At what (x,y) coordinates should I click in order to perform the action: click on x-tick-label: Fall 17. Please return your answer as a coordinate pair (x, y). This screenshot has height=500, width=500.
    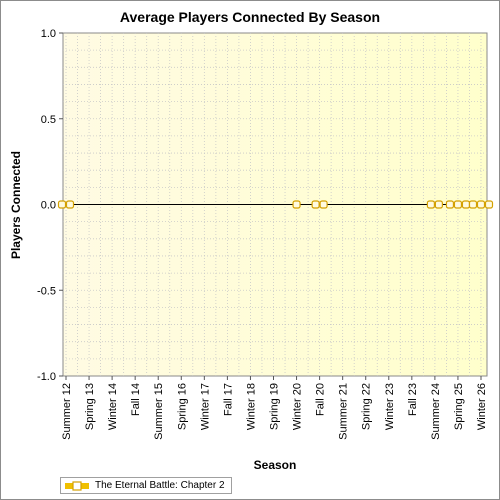
    Looking at the image, I should click on (228, 399).